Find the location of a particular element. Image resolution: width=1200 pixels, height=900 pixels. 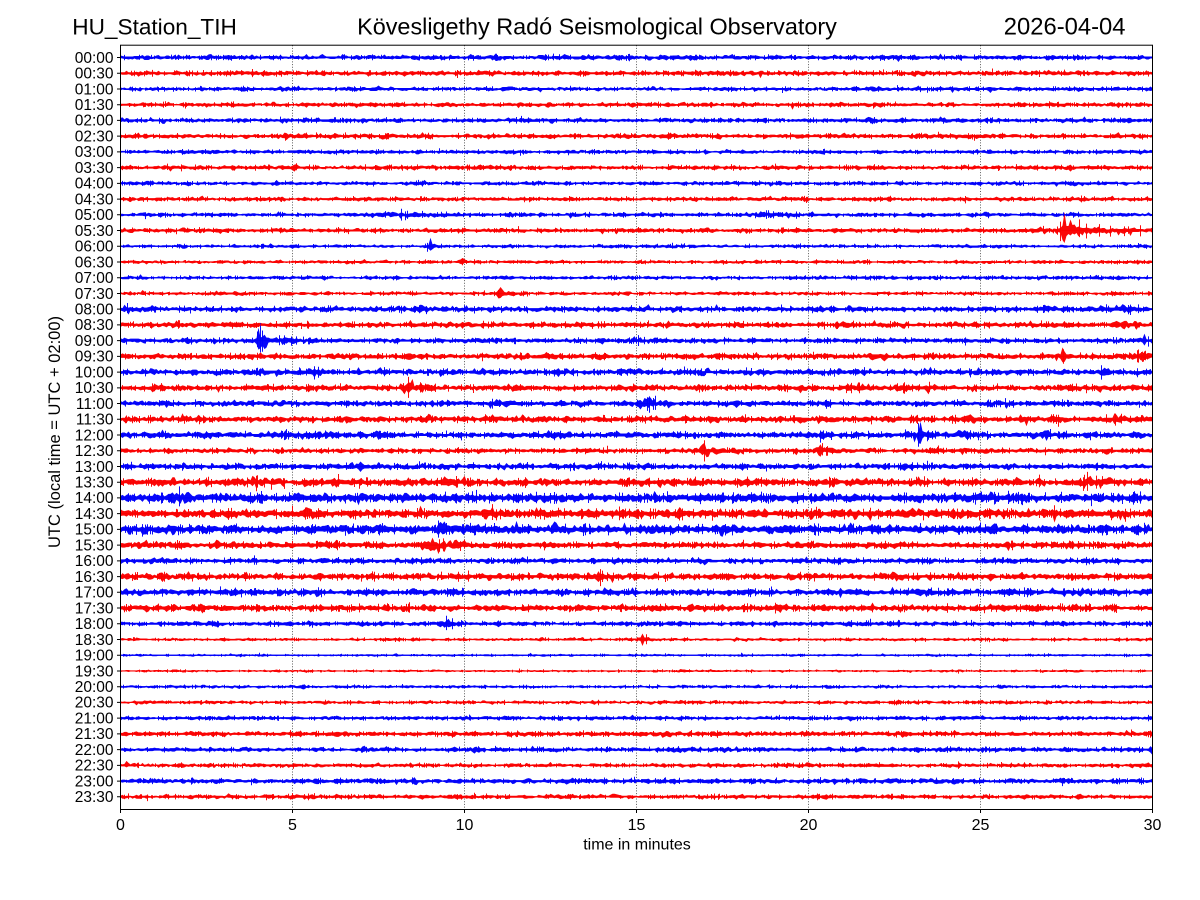

svg-text: 30 is located at coordinates (1153, 825).